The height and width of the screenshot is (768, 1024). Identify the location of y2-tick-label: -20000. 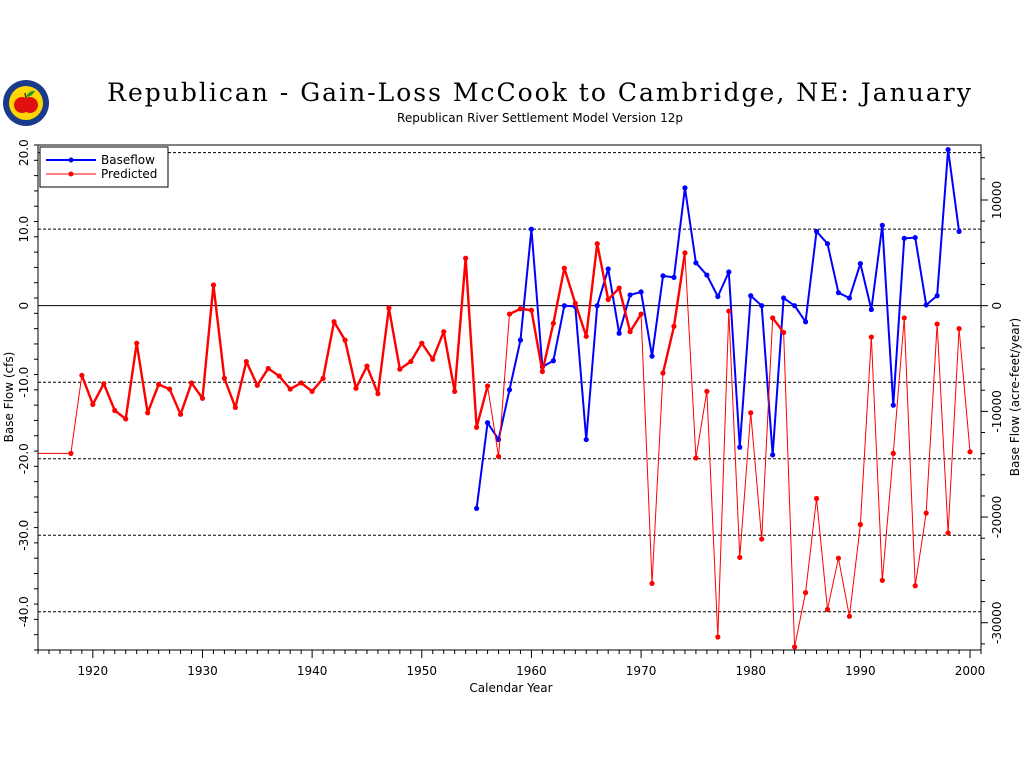
(997, 517).